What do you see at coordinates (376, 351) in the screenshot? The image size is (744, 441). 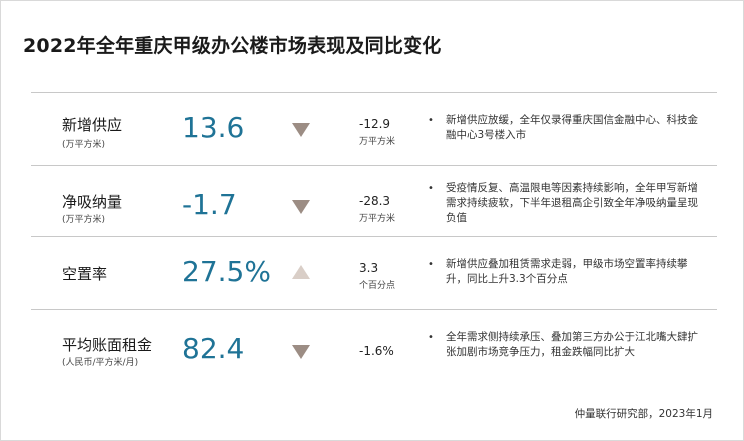 I see `yoy-change: -1.6%` at bounding box center [376, 351].